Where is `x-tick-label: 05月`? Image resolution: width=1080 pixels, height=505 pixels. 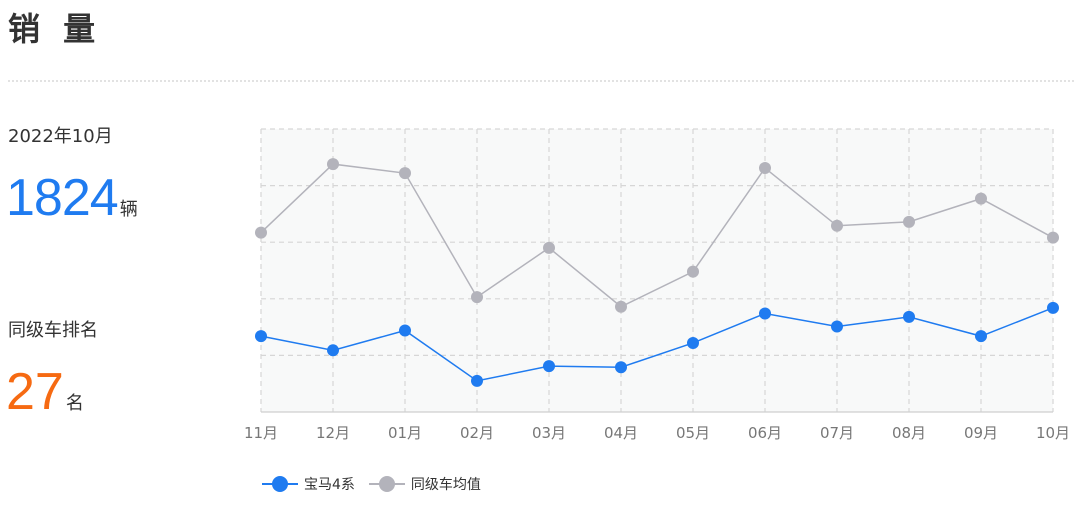
x-tick-label: 05月 is located at coordinates (693, 433).